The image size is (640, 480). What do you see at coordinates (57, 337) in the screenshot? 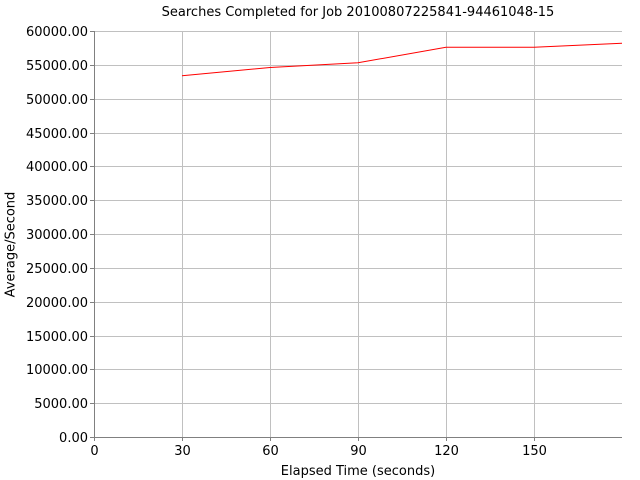
I see `y-tick-label: 15000.00` at bounding box center [57, 337].